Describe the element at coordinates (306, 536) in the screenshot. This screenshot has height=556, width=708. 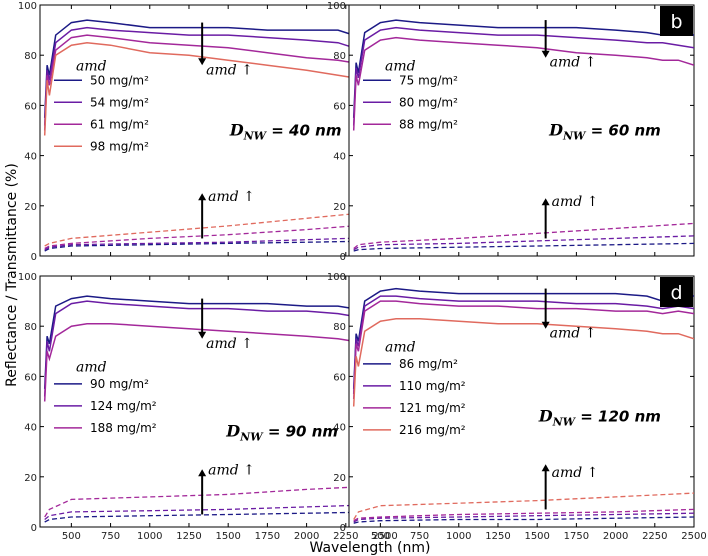
I see `x-tick-label: 2000` at that location.